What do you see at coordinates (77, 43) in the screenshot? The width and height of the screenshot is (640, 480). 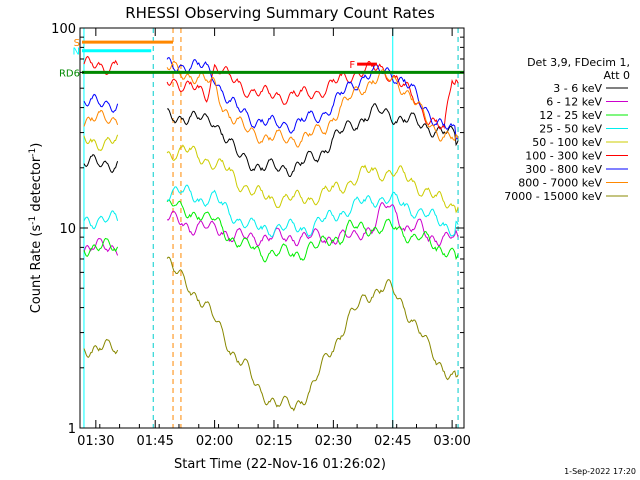 I see `flag-label-0: S` at bounding box center [77, 43].